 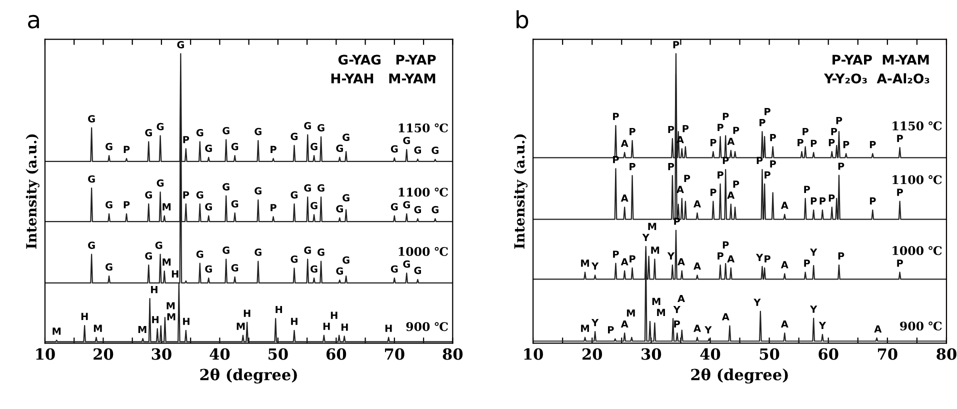 What do you see at coordinates (33, 21) in the screenshot?
I see `chart-title: a` at bounding box center [33, 21].